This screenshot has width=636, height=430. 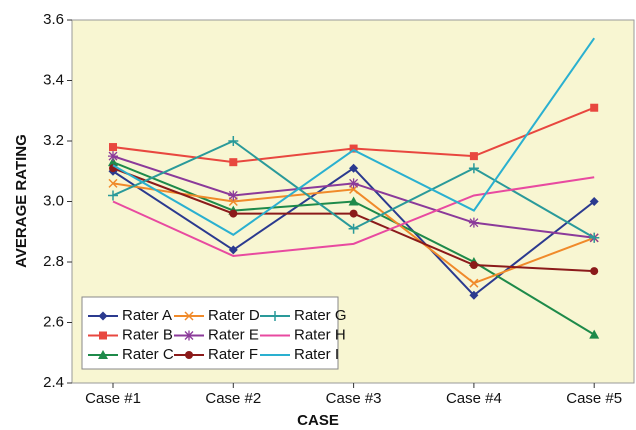 I want to click on y-tick-label: 2.8, so click(x=53, y=261).